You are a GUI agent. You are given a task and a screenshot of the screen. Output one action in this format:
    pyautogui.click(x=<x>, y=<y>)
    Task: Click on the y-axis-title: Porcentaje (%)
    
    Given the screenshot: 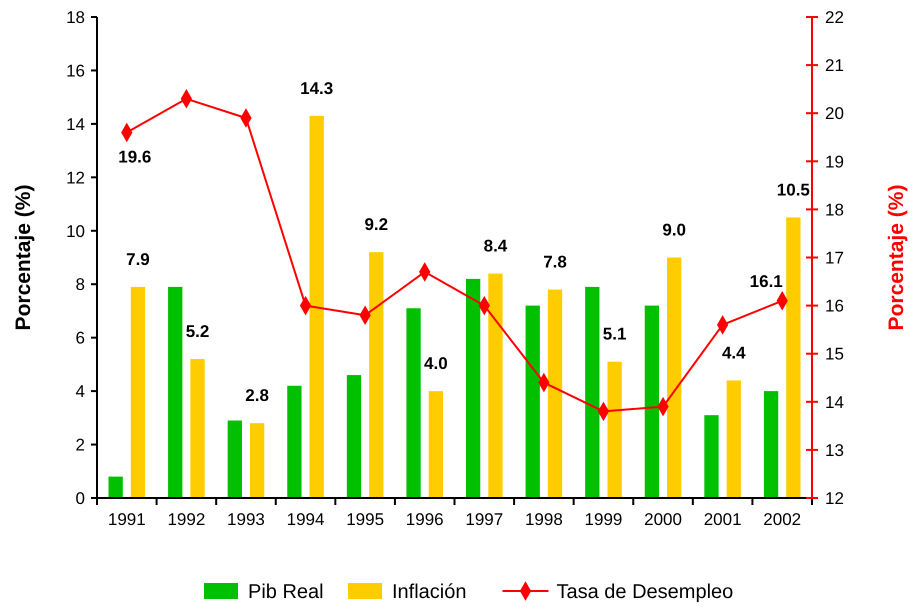 What is the action you would take?
    pyautogui.click(x=23, y=257)
    